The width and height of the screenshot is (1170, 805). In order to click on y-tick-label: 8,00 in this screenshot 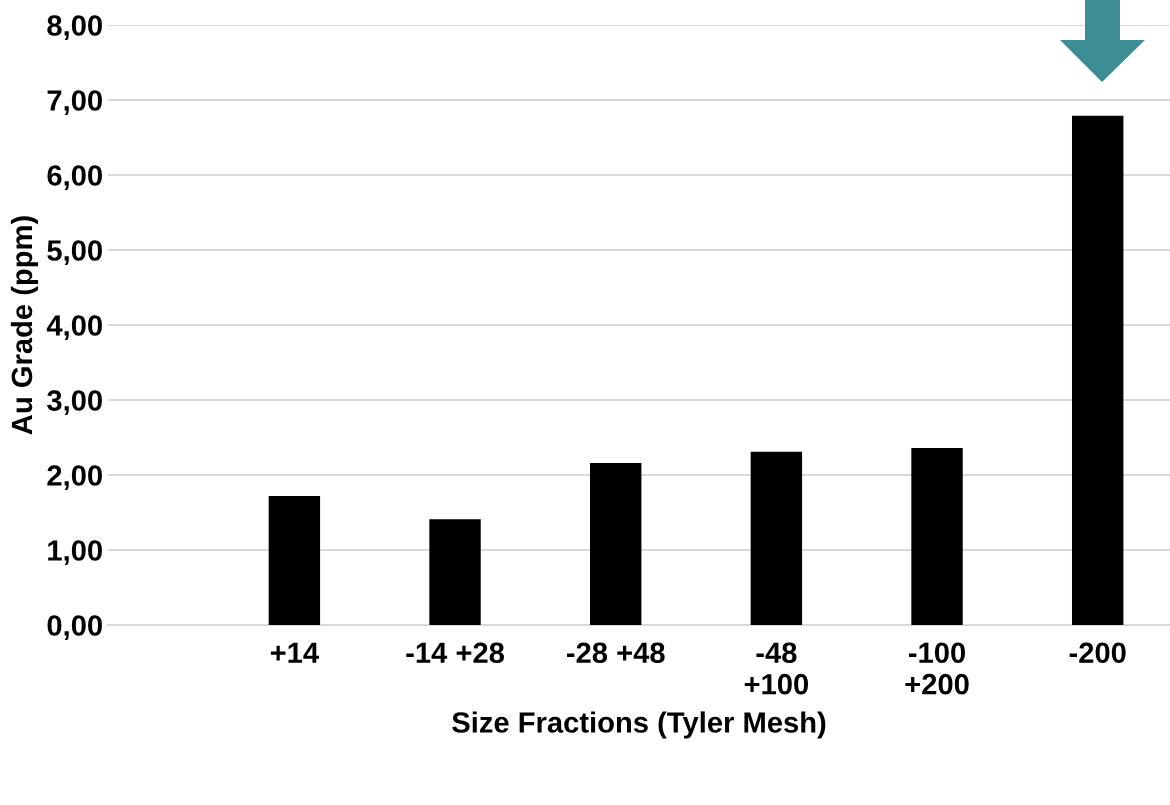, I will do `click(74, 28)`.